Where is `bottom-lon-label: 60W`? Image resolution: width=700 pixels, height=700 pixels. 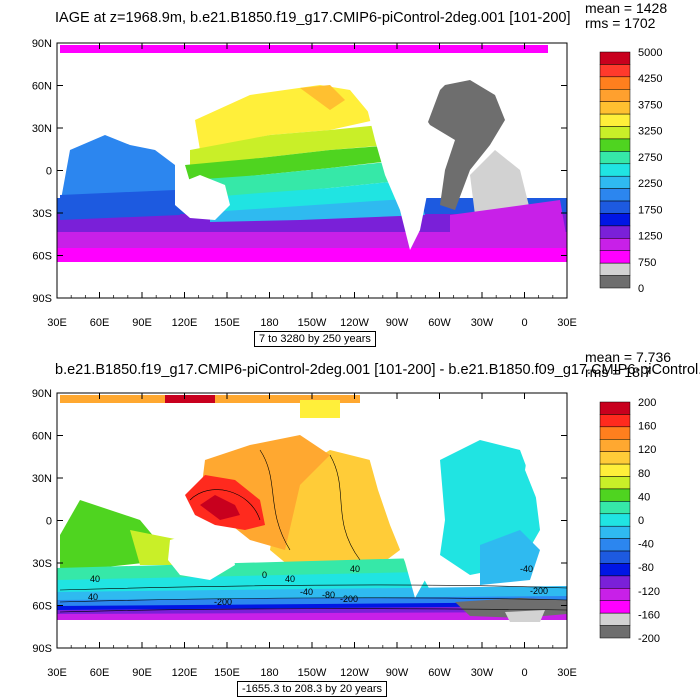
bottom-lon-label: 60W is located at coordinates (439, 673).